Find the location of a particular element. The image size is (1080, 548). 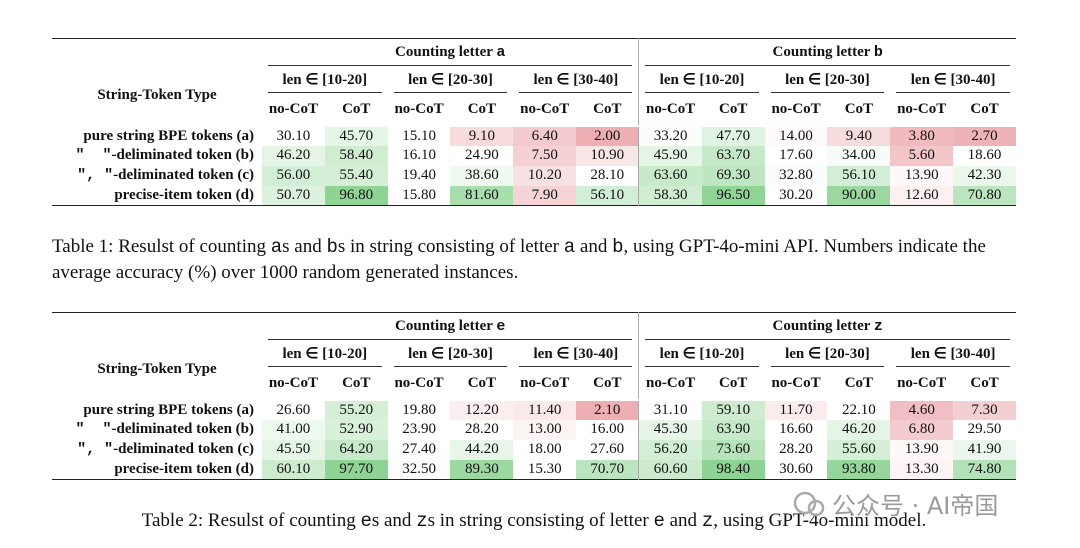

cell: 9.10 is located at coordinates (482, 135).